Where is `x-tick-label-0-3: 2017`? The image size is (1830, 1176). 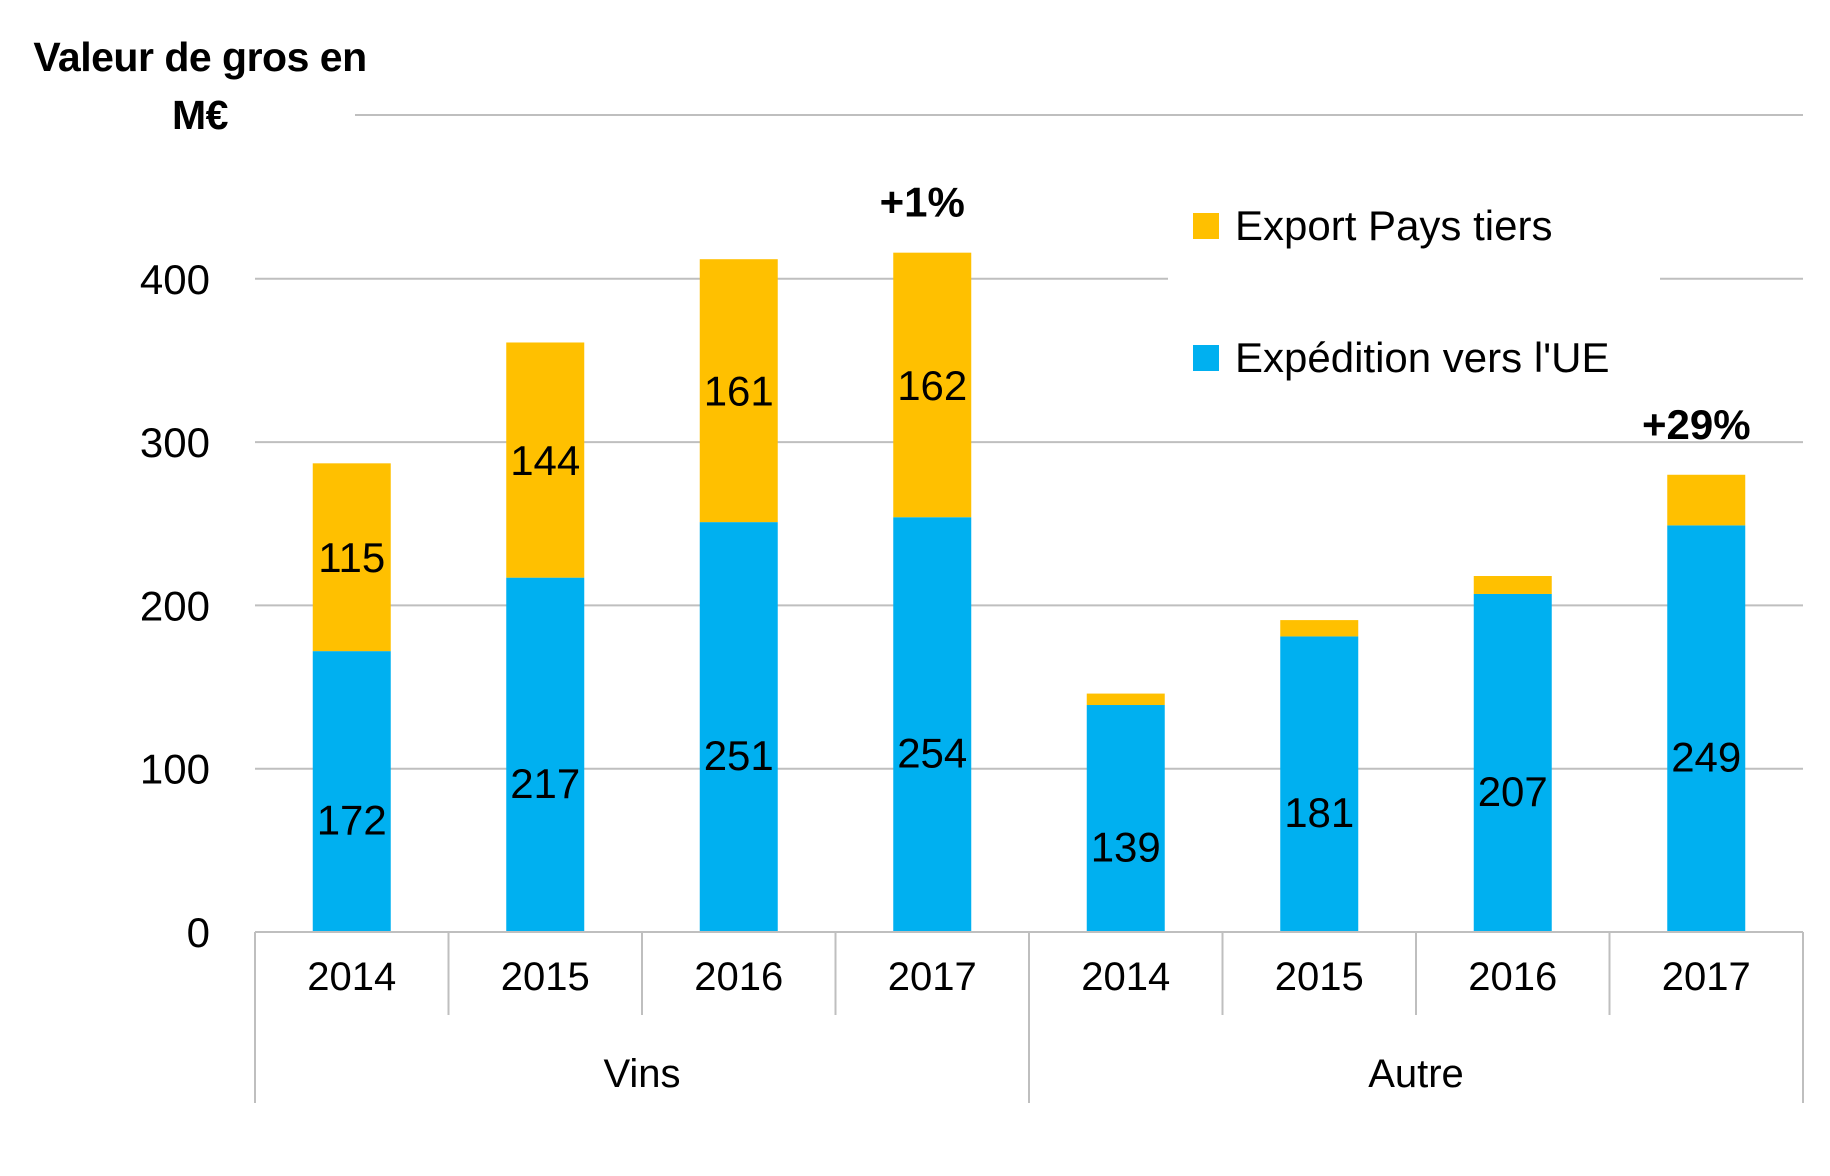 x-tick-label-0-3: 2017 is located at coordinates (932, 977).